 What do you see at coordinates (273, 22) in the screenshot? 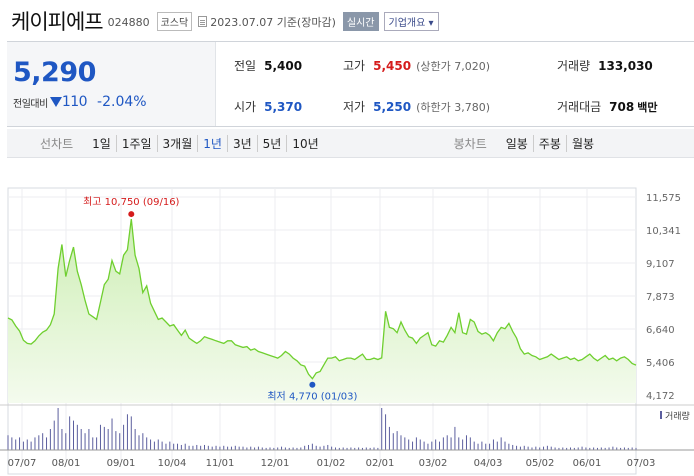
I see `as-of-date: 2023.07.07 기준(장마감)` at bounding box center [273, 22].